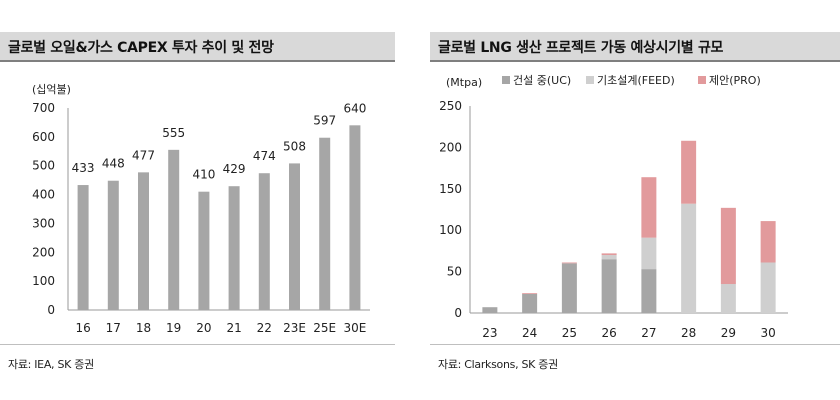 The width and height of the screenshot is (840, 400). Describe the element at coordinates (43, 166) in the screenshot. I see `capex-y-tick-label: 500` at that location.